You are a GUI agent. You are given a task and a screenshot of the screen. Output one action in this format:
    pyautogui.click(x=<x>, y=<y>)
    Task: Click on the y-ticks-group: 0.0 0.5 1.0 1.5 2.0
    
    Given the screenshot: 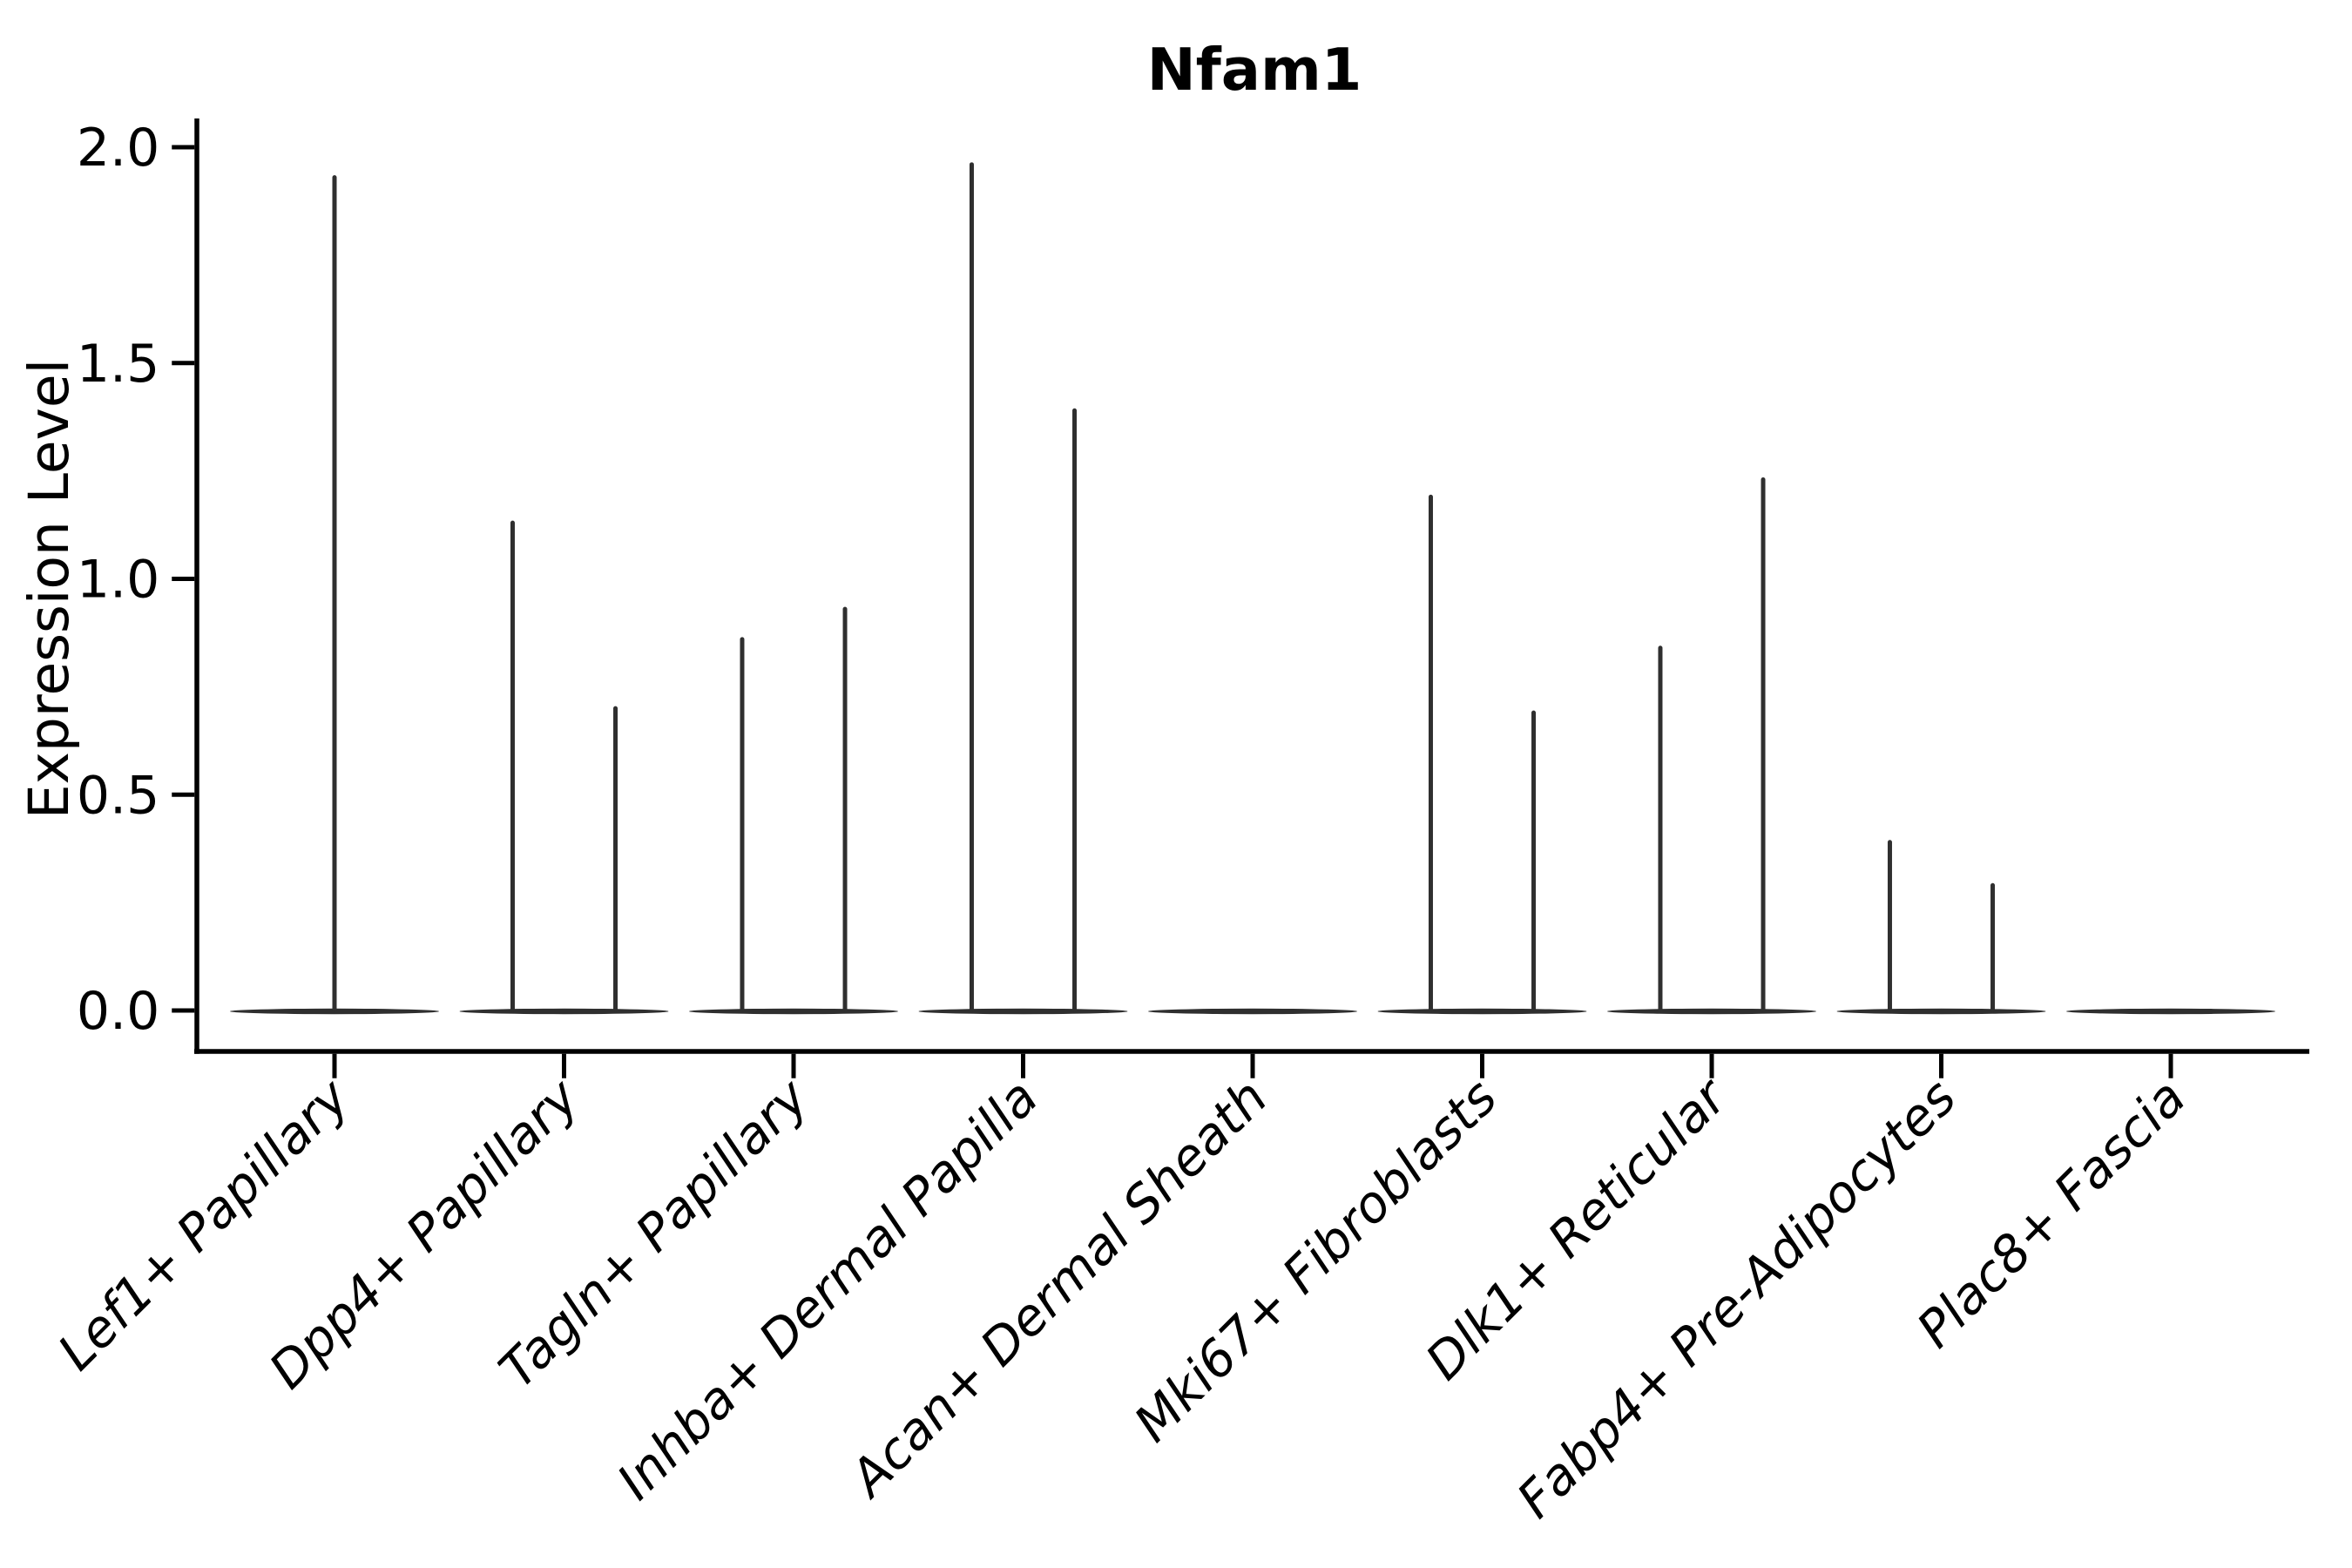 What is the action you would take?
    pyautogui.click(x=136, y=580)
    